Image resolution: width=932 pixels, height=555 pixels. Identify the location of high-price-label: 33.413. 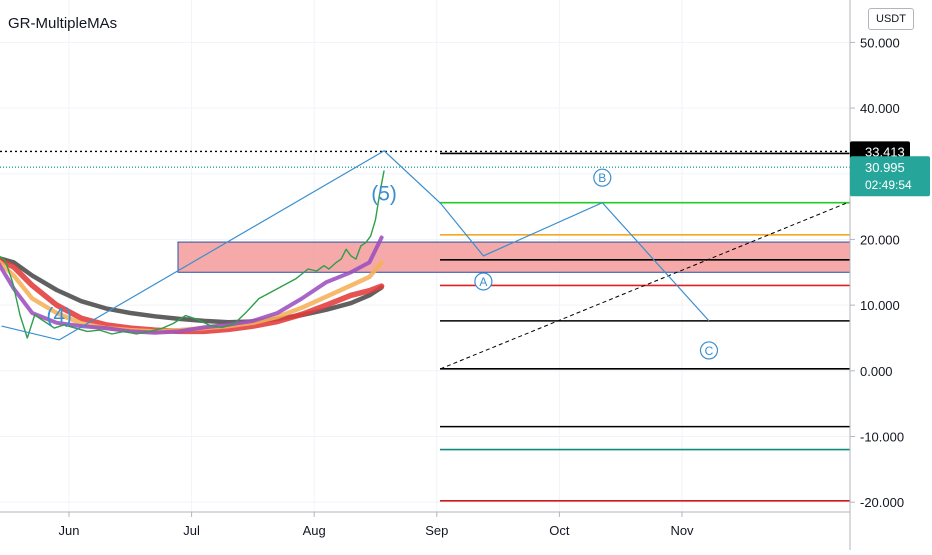
(885, 151).